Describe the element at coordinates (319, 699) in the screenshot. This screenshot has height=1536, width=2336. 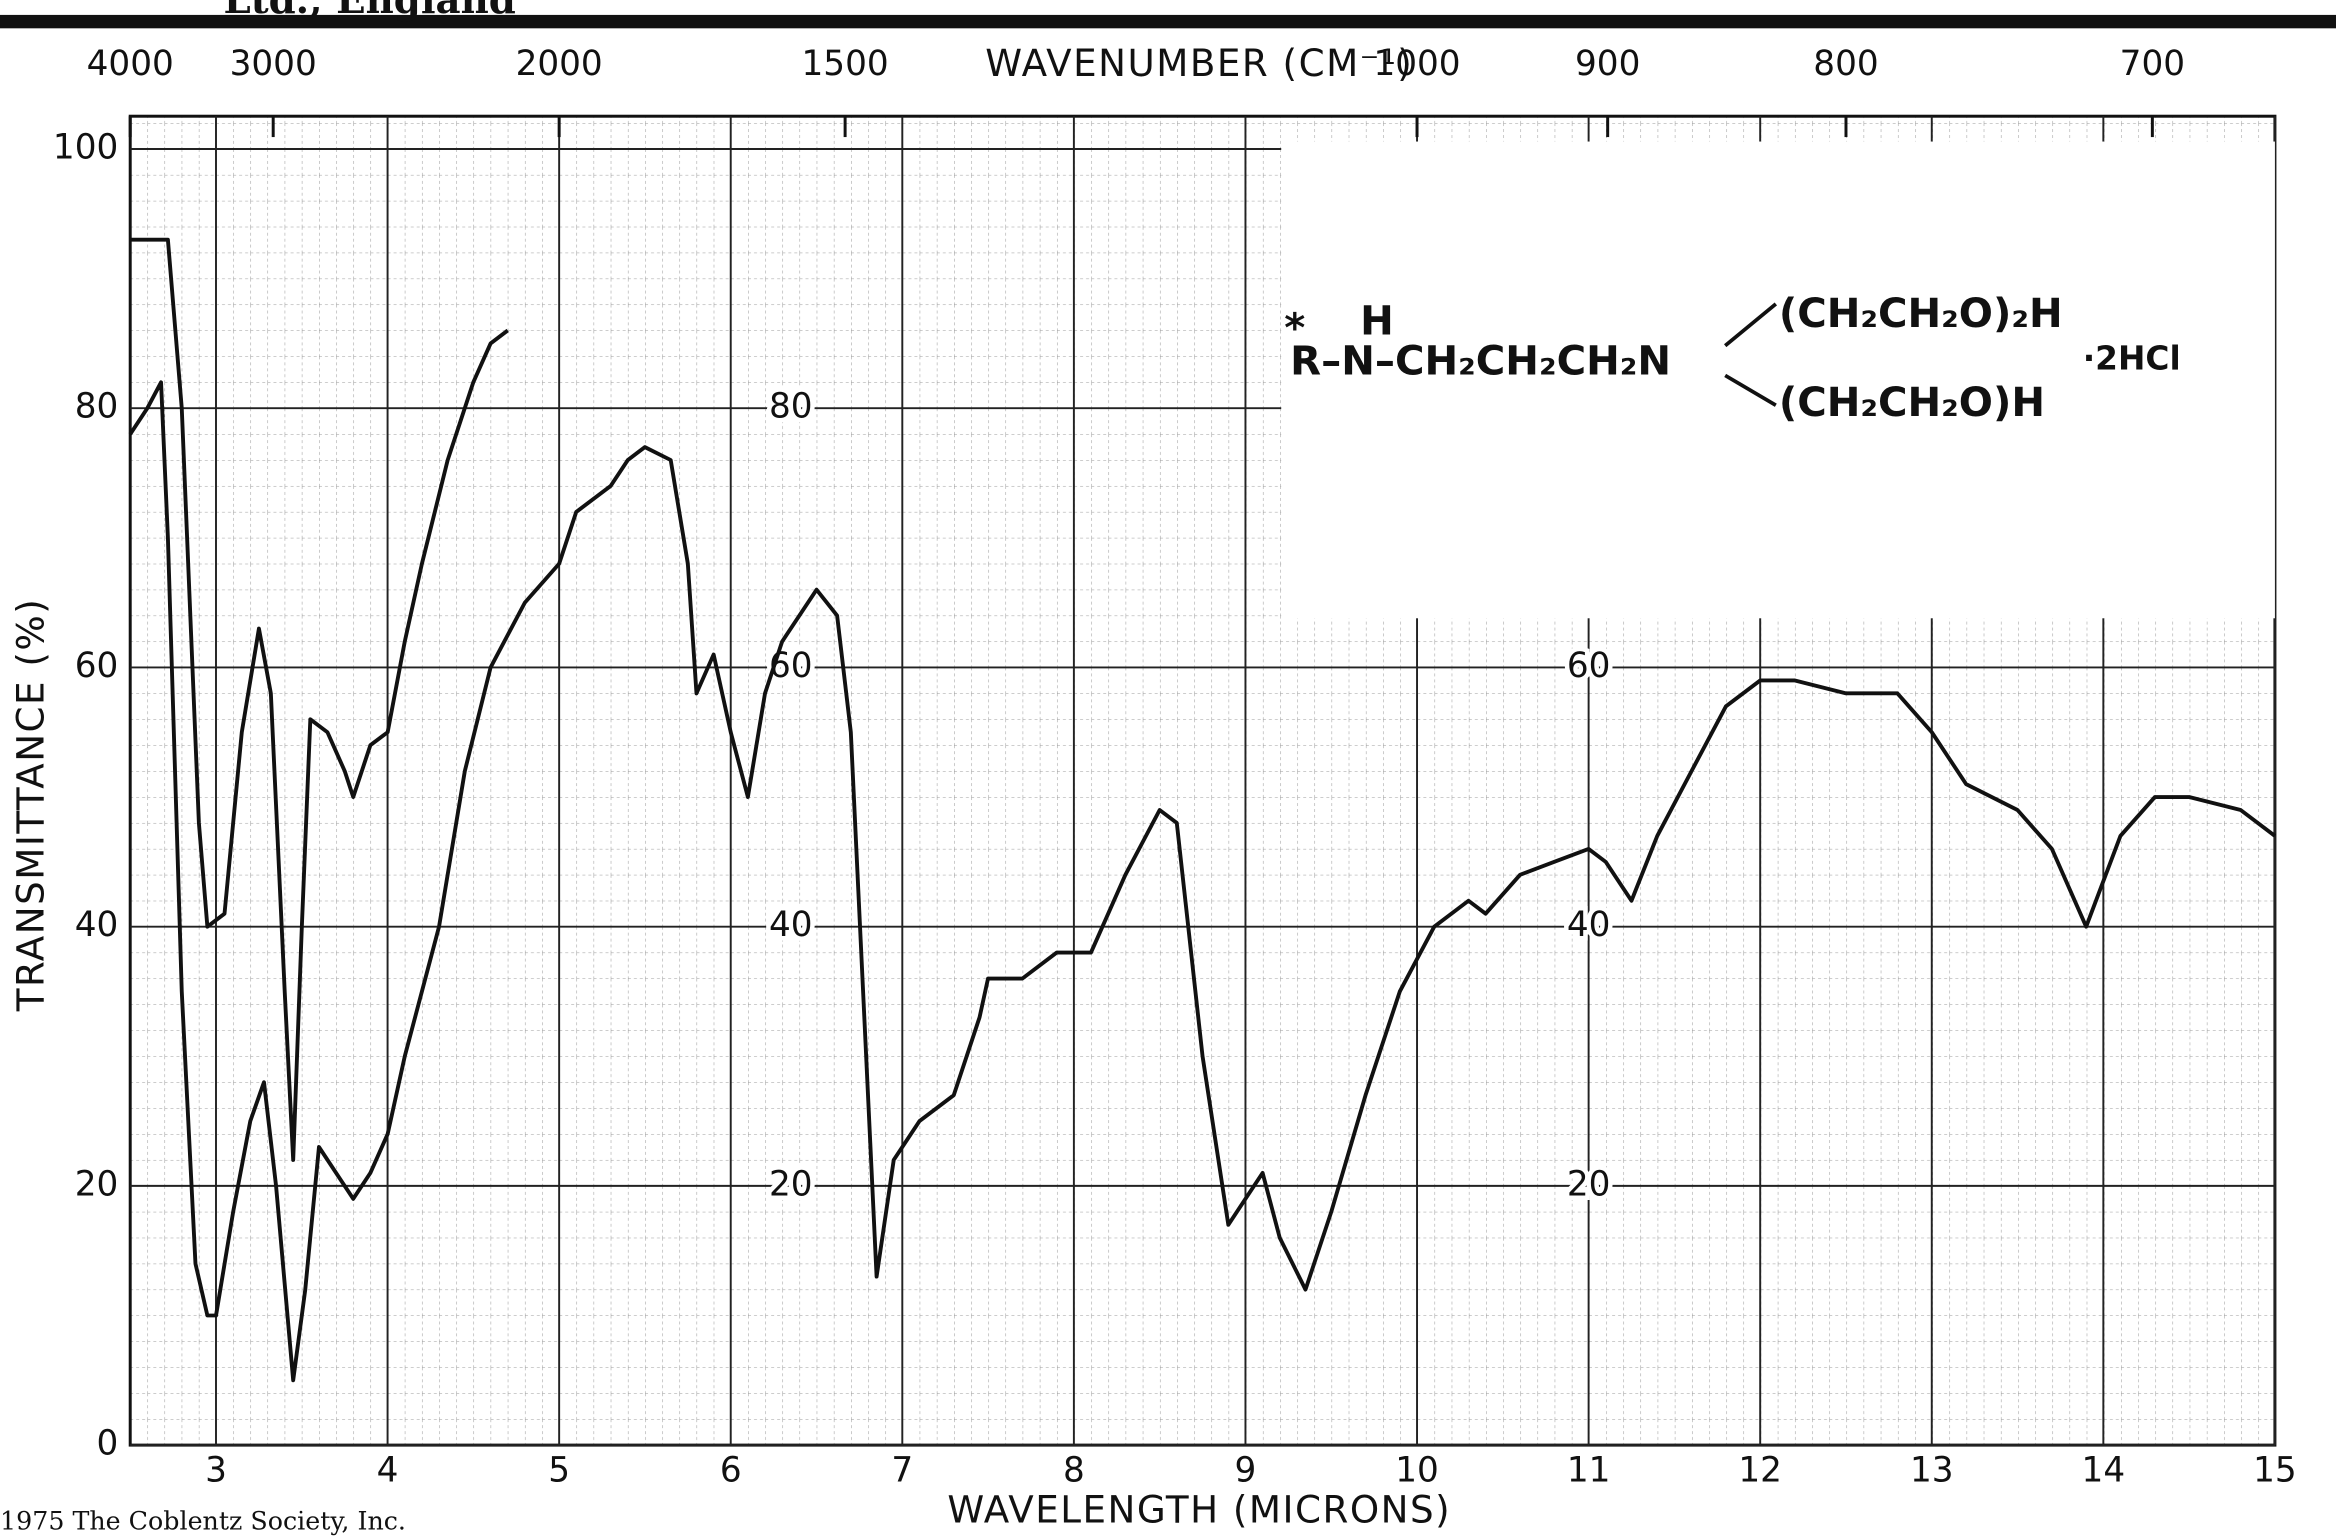
I see `spectrum-line` at that location.